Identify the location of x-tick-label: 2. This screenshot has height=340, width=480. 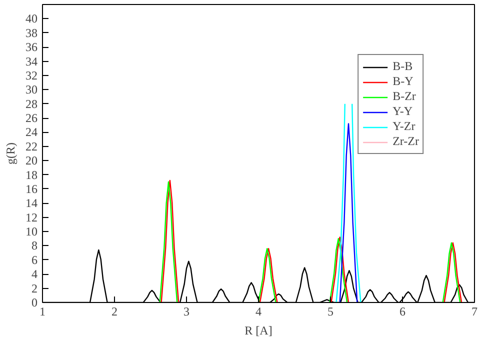
(115, 311).